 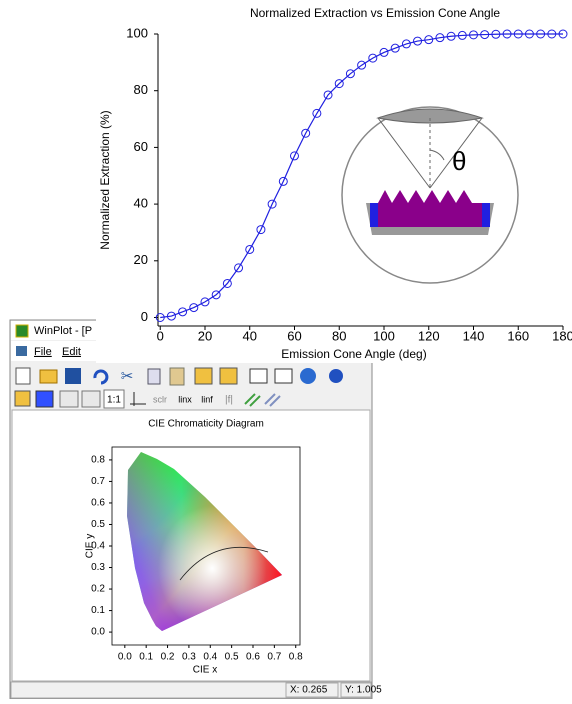 What do you see at coordinates (147, 399) in the screenshot?
I see `toolbar-2: 1:1 sclr linx linf |f|` at bounding box center [147, 399].